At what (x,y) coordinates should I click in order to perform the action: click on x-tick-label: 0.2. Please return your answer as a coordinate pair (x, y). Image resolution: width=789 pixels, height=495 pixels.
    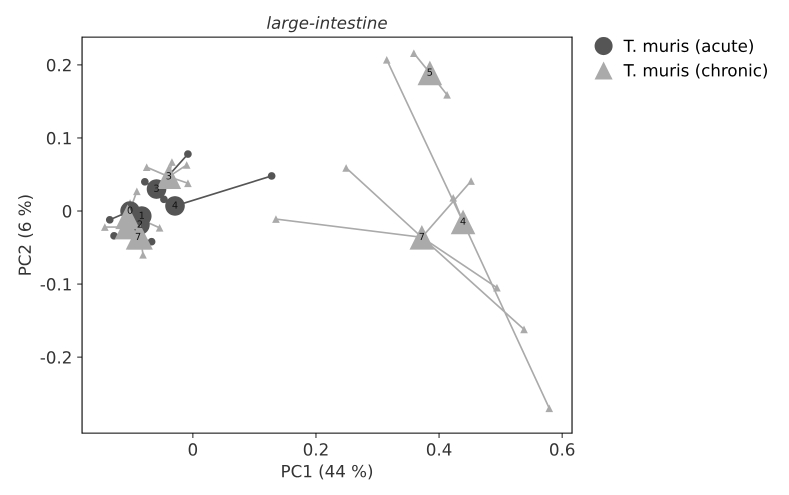
    Looking at the image, I should click on (316, 449).